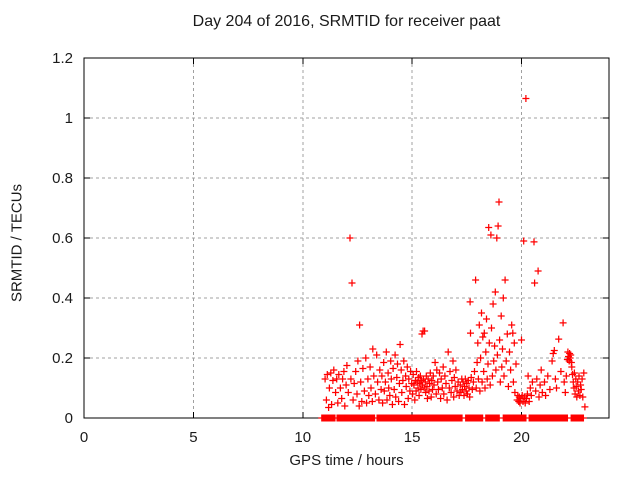 The height and width of the screenshot is (480, 640). I want to click on svg-text: 15, so click(412, 437).